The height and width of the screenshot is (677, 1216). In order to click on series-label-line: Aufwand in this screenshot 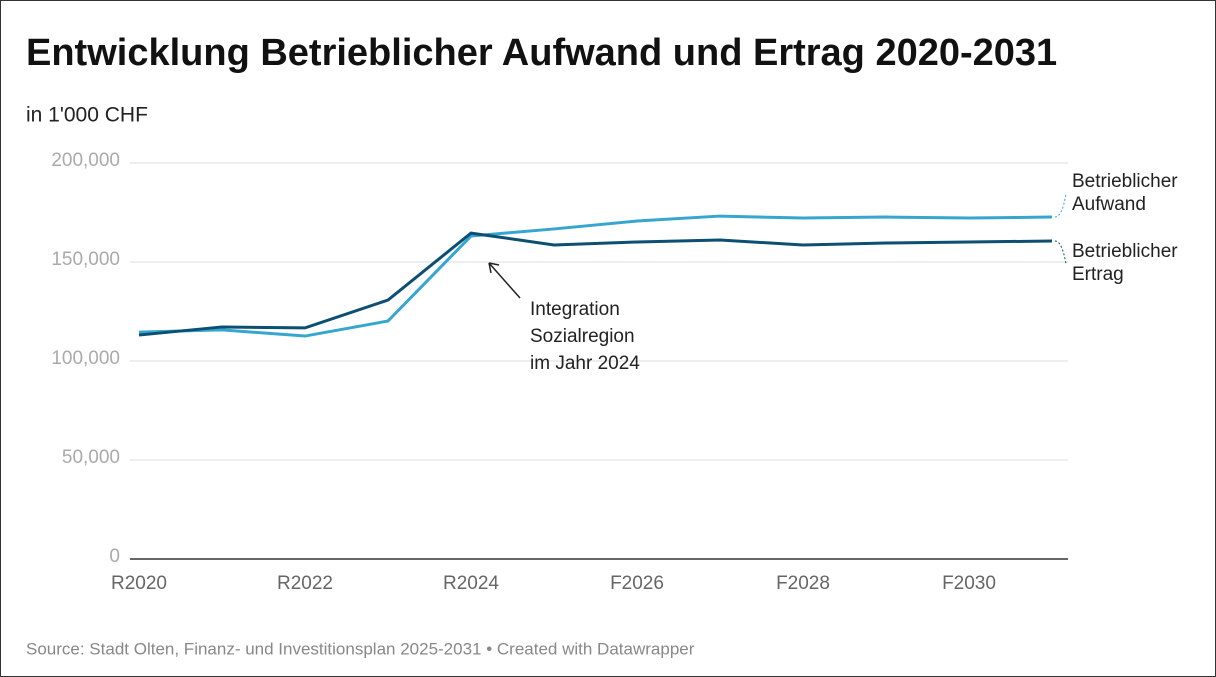, I will do `click(1109, 204)`.